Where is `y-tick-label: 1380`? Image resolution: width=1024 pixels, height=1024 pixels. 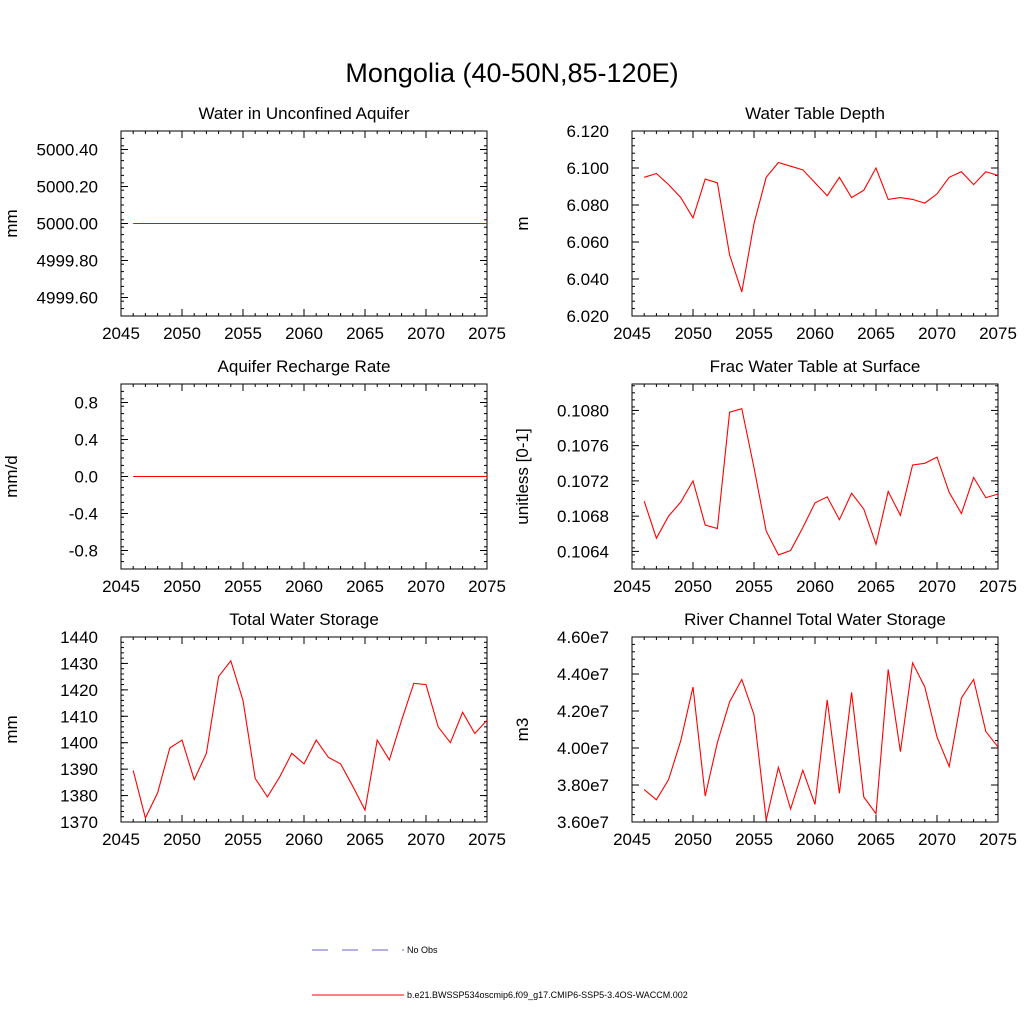 y-tick-label: 1380 is located at coordinates (79, 796).